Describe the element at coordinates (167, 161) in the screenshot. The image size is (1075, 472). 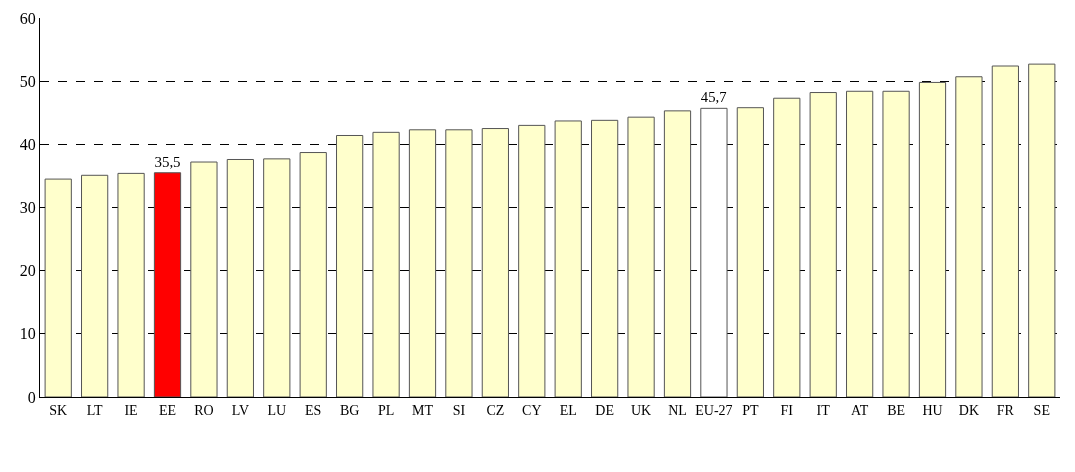
I see `data-label: 35,5` at that location.